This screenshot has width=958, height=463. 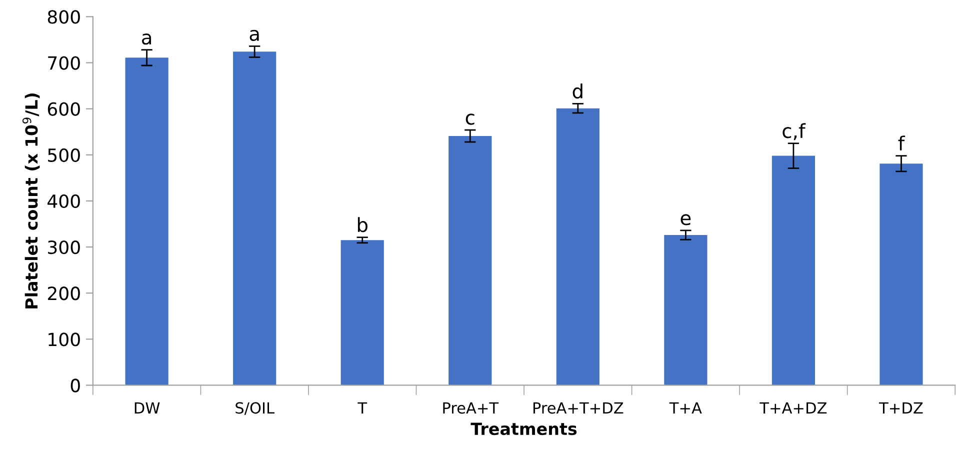 What do you see at coordinates (471, 408) in the screenshot?
I see `x-tick-label: PreA+T` at bounding box center [471, 408].